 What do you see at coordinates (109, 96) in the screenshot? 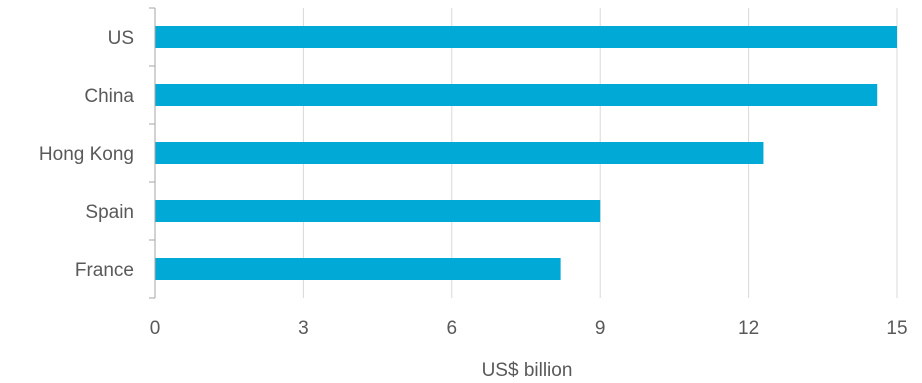
I see `category-label: China` at bounding box center [109, 96].